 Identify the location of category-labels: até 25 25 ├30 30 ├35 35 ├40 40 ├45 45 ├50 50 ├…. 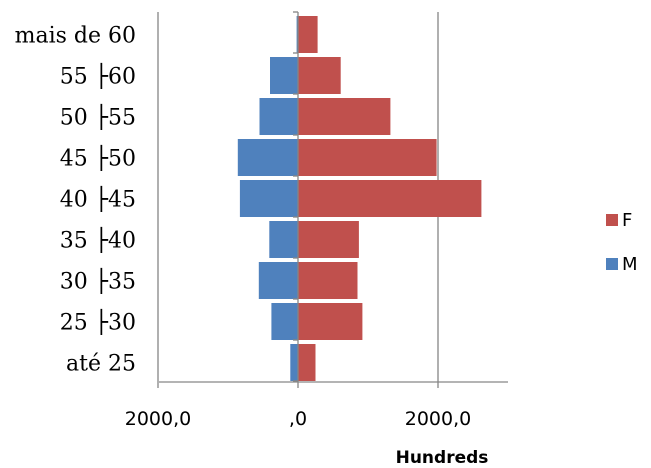
(75, 200).